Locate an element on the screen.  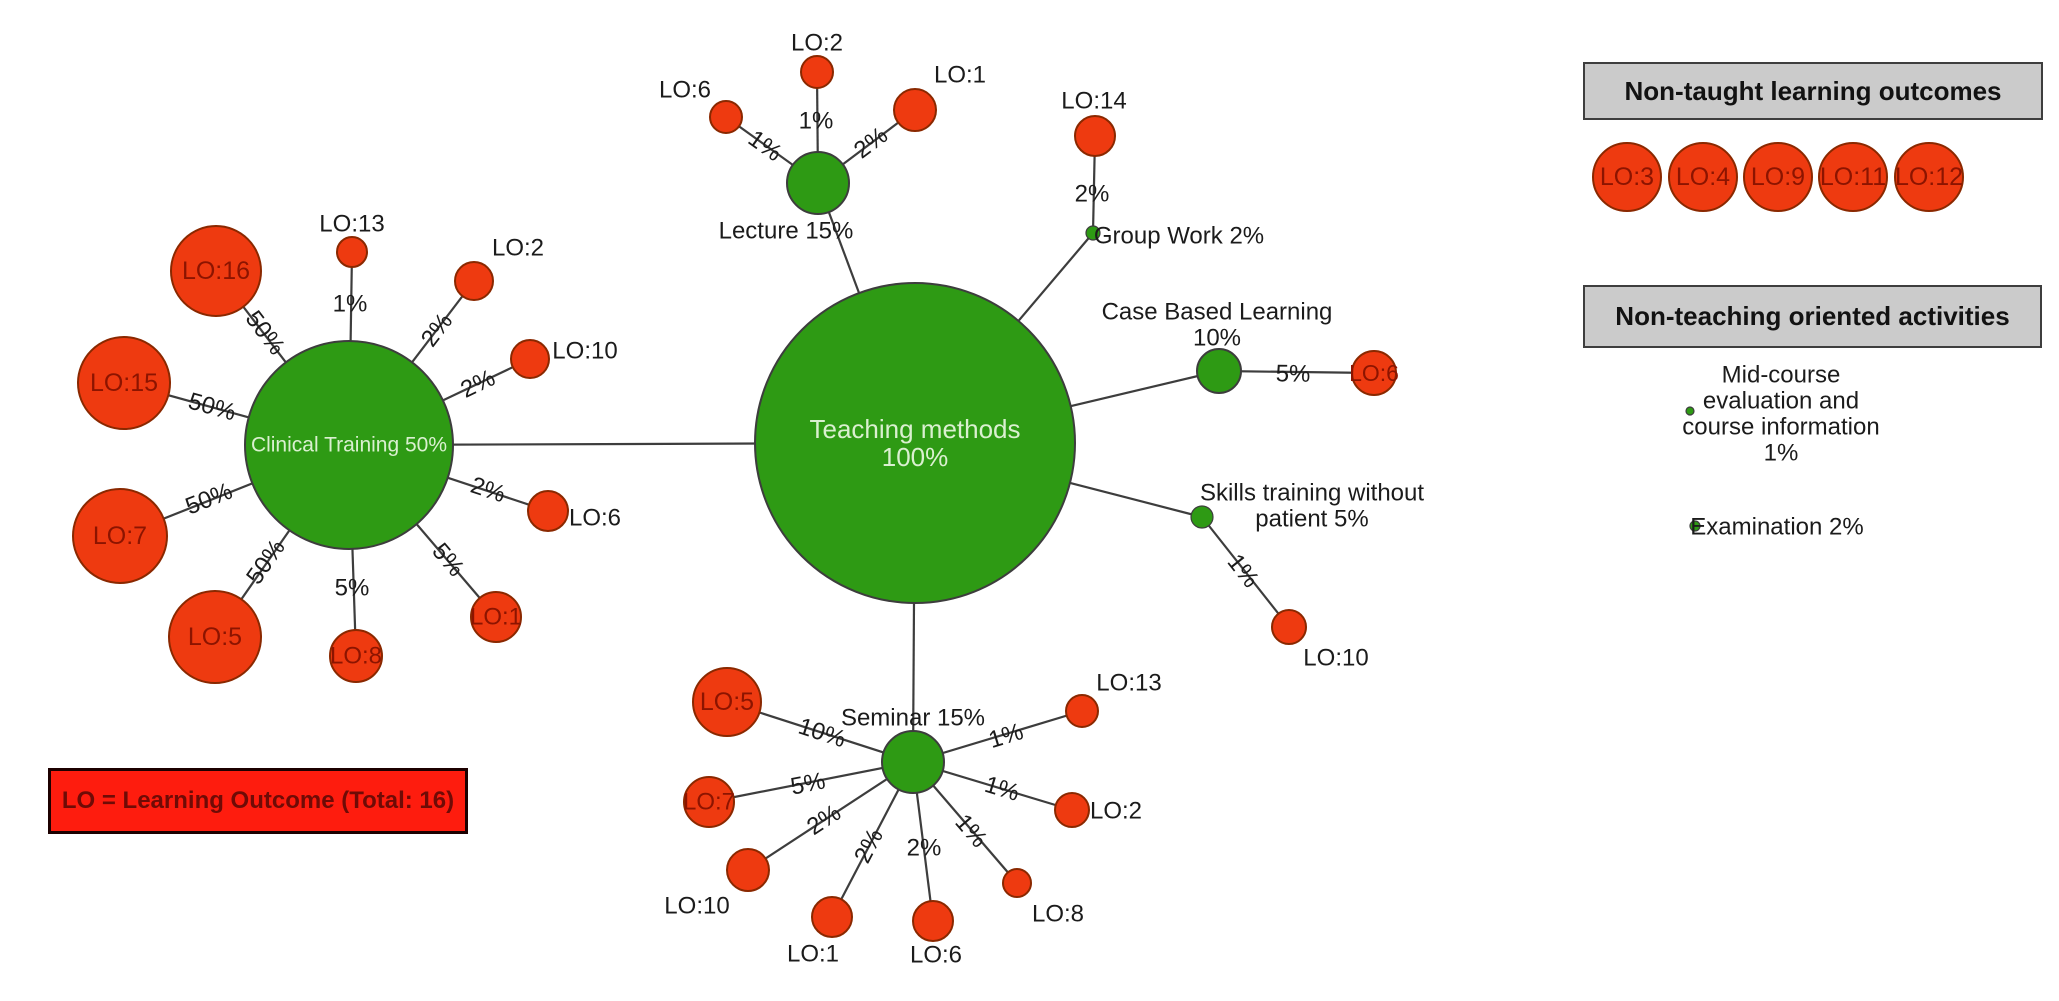
node-c10-label: LO:10 is located at coordinates (584, 351).